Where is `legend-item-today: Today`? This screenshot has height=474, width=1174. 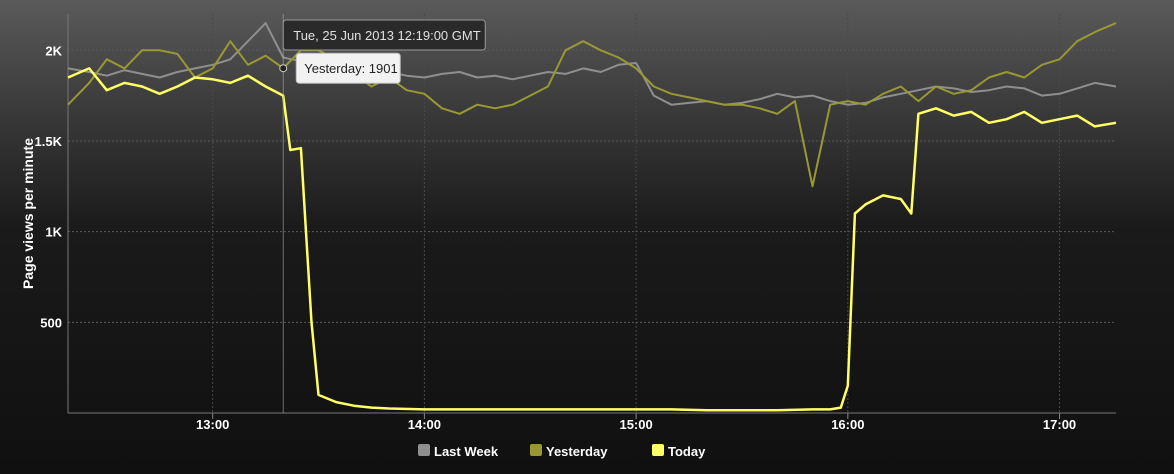
legend-item-today: Today is located at coordinates (679, 451).